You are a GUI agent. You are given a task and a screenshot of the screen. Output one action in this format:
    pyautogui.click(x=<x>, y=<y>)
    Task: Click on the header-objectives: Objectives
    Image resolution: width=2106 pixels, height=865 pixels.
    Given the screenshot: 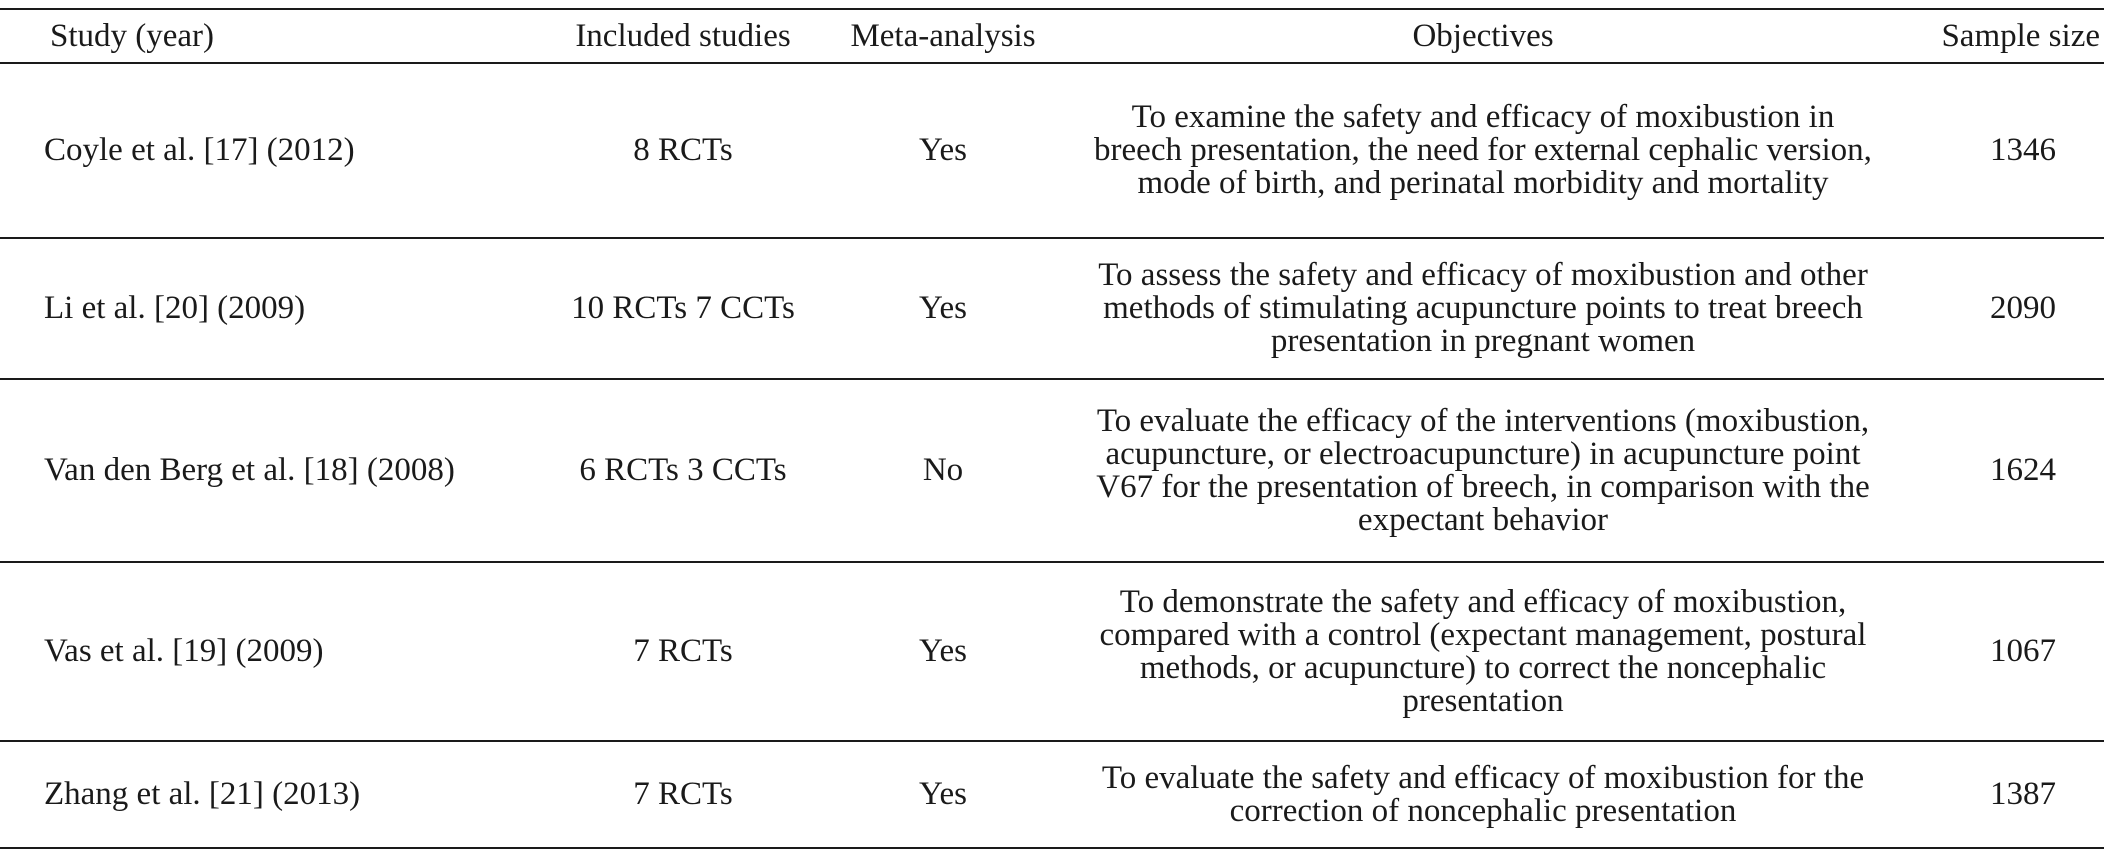 What is the action you would take?
    pyautogui.click(x=1483, y=36)
    